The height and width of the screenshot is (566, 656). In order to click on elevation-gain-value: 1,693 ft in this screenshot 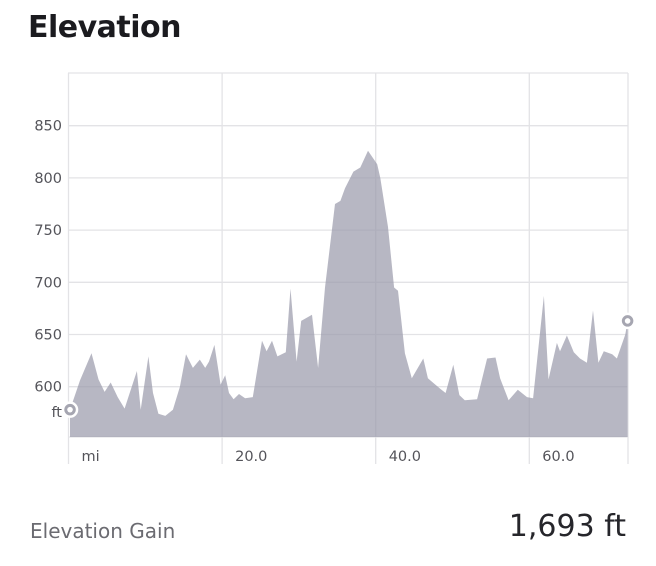, I will do `click(567, 526)`.